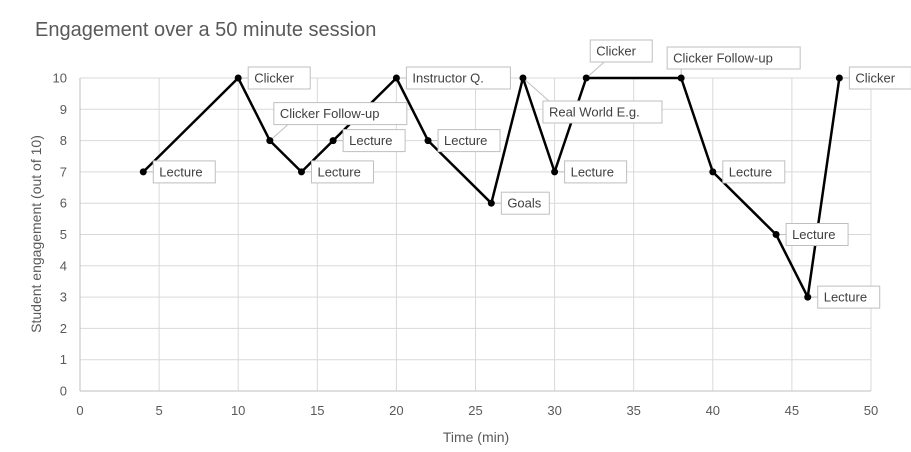  Describe the element at coordinates (63, 171) in the screenshot. I see `y-tick-label: 7` at that location.